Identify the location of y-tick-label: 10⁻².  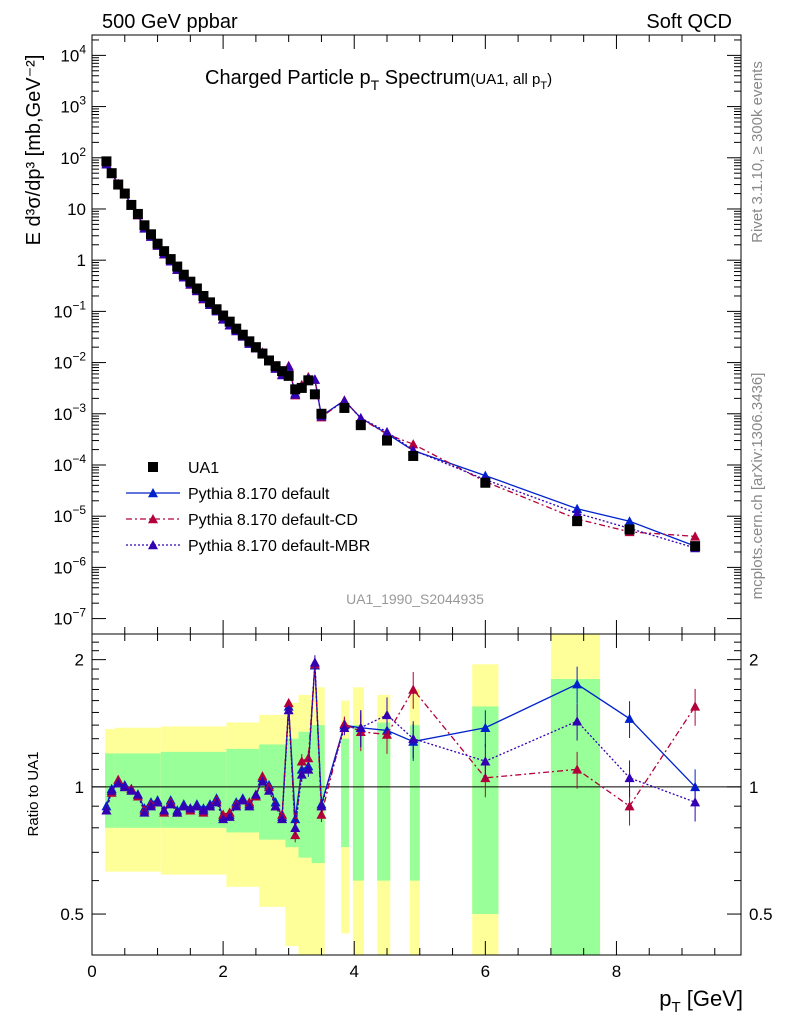
(69, 361).